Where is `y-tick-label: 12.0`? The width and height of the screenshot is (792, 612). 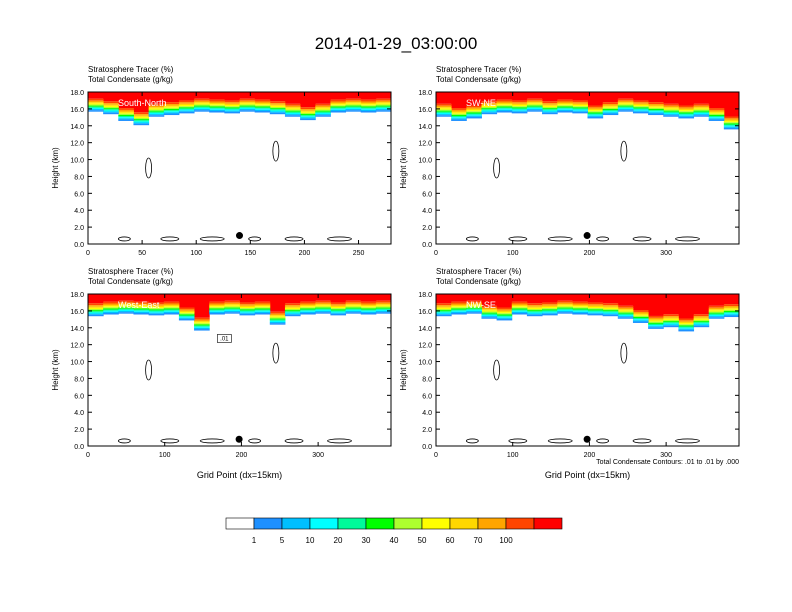 y-tick-label: 12.0 is located at coordinates (425, 144).